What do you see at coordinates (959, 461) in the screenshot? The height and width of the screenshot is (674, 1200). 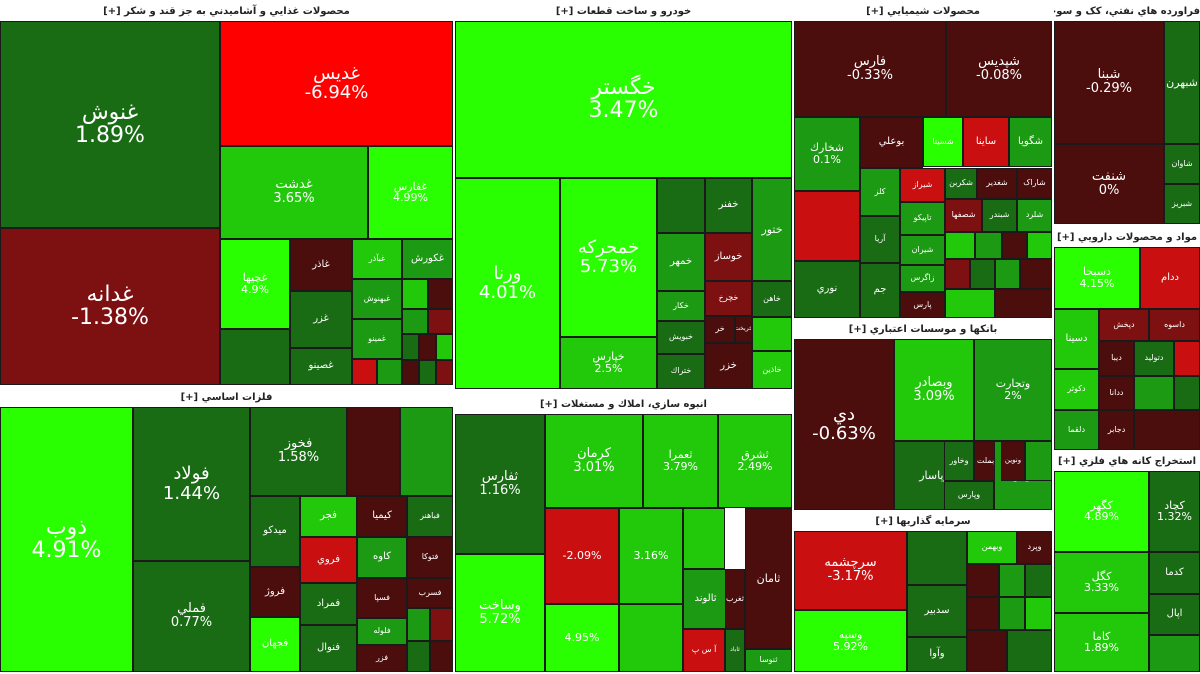 I see `stock-tile: وخاور` at bounding box center [959, 461].